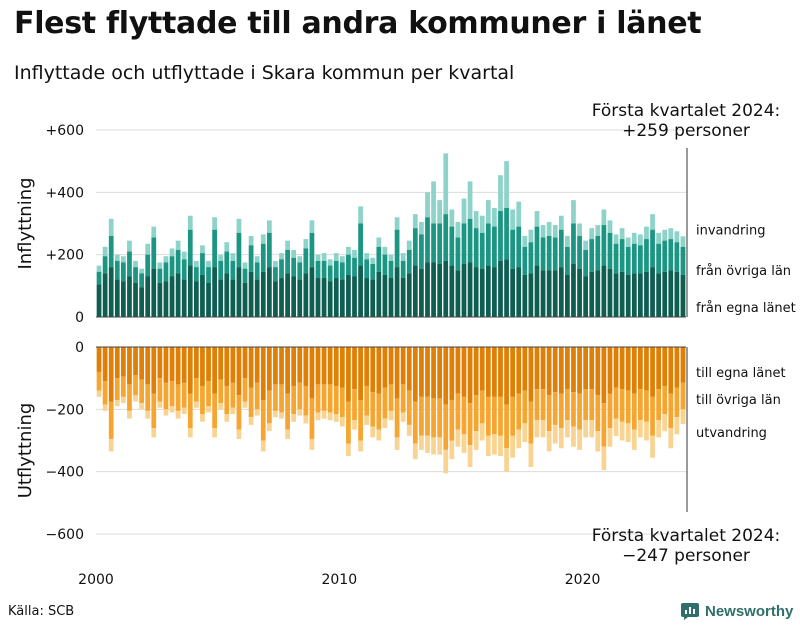 This screenshot has width=800, height=625. What do you see at coordinates (749, 611) in the screenshot?
I see `brand-name: Newsworthy` at bounding box center [749, 611].